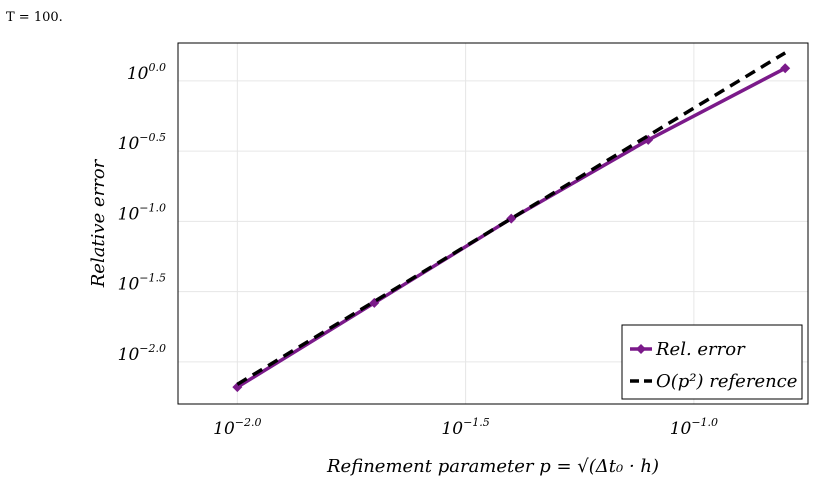  I want to click on y-tick-label: 100.0, so click(146, 72).